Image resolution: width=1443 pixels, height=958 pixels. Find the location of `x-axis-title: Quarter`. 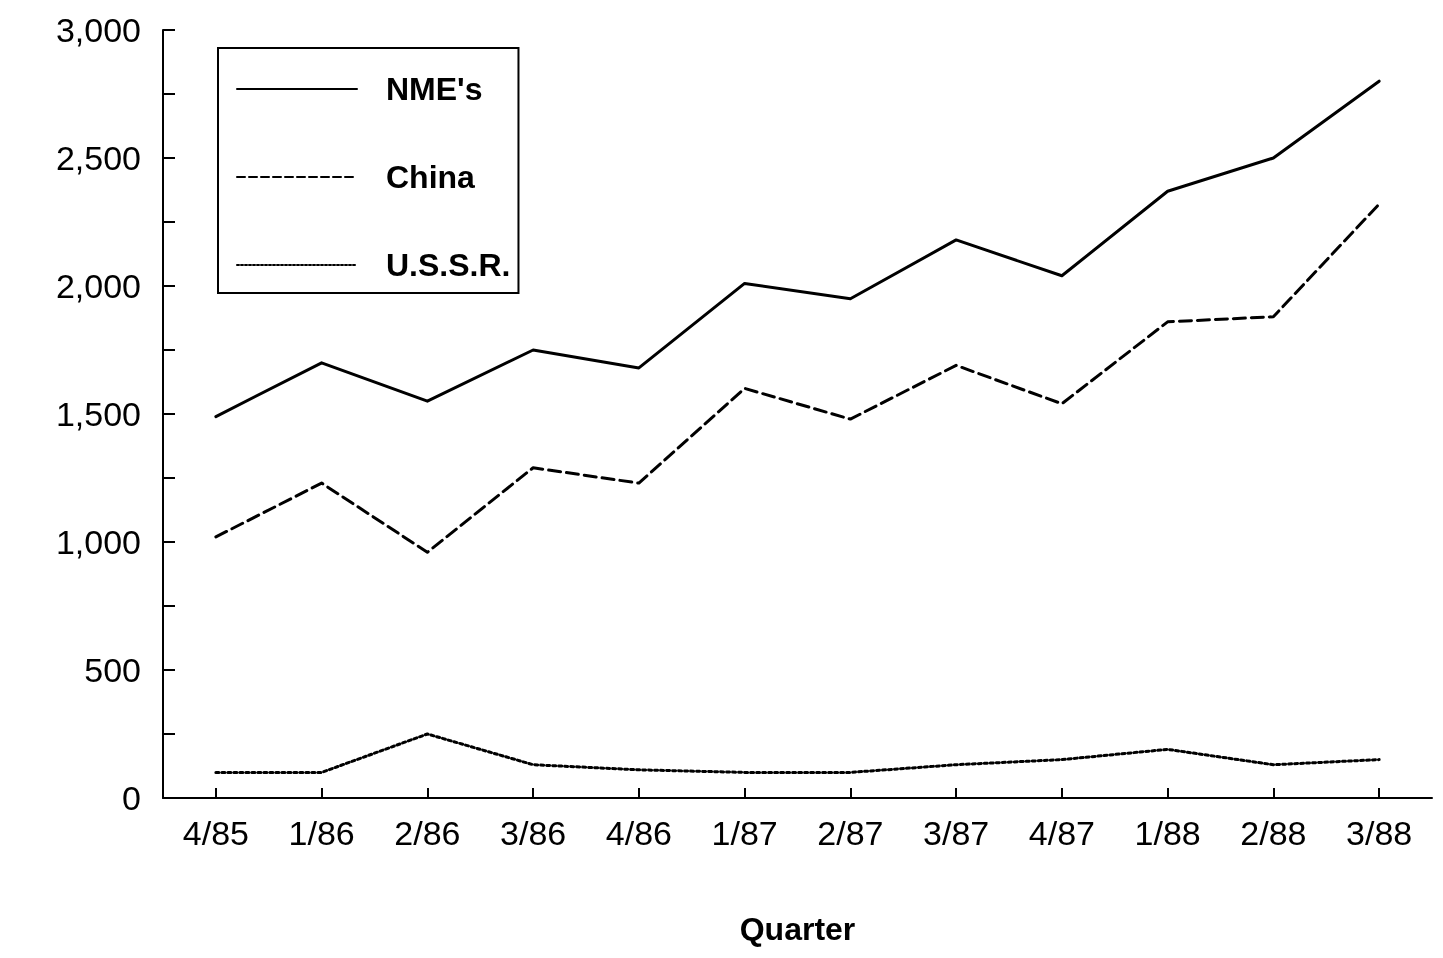

x-axis-title: Quarter is located at coordinates (797, 929).